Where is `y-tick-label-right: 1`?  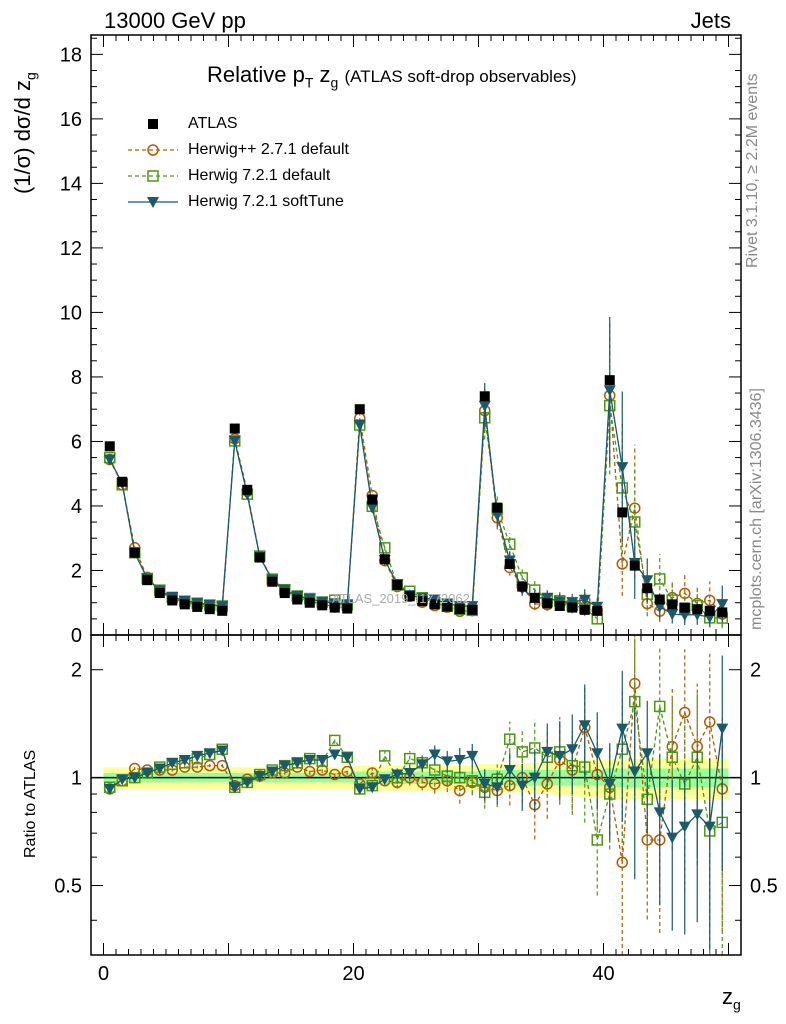 y-tick-label-right: 1 is located at coordinates (755, 779).